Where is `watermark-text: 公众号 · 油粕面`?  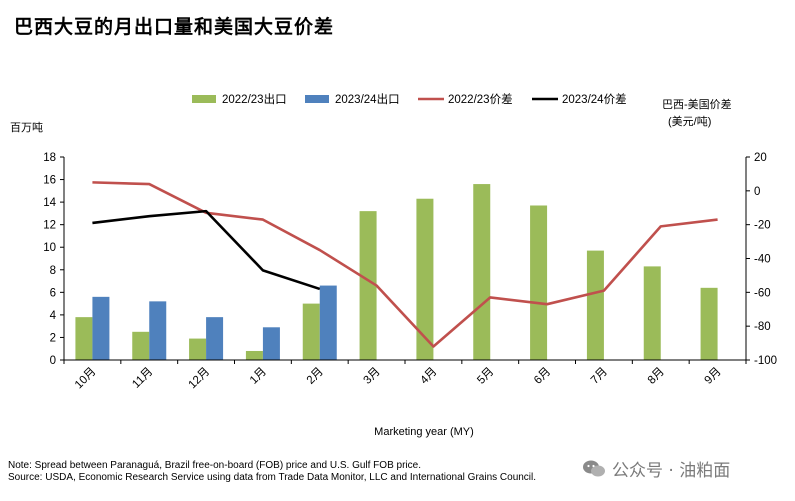 watermark-text: 公众号 · 油粕面 is located at coordinates (671, 471).